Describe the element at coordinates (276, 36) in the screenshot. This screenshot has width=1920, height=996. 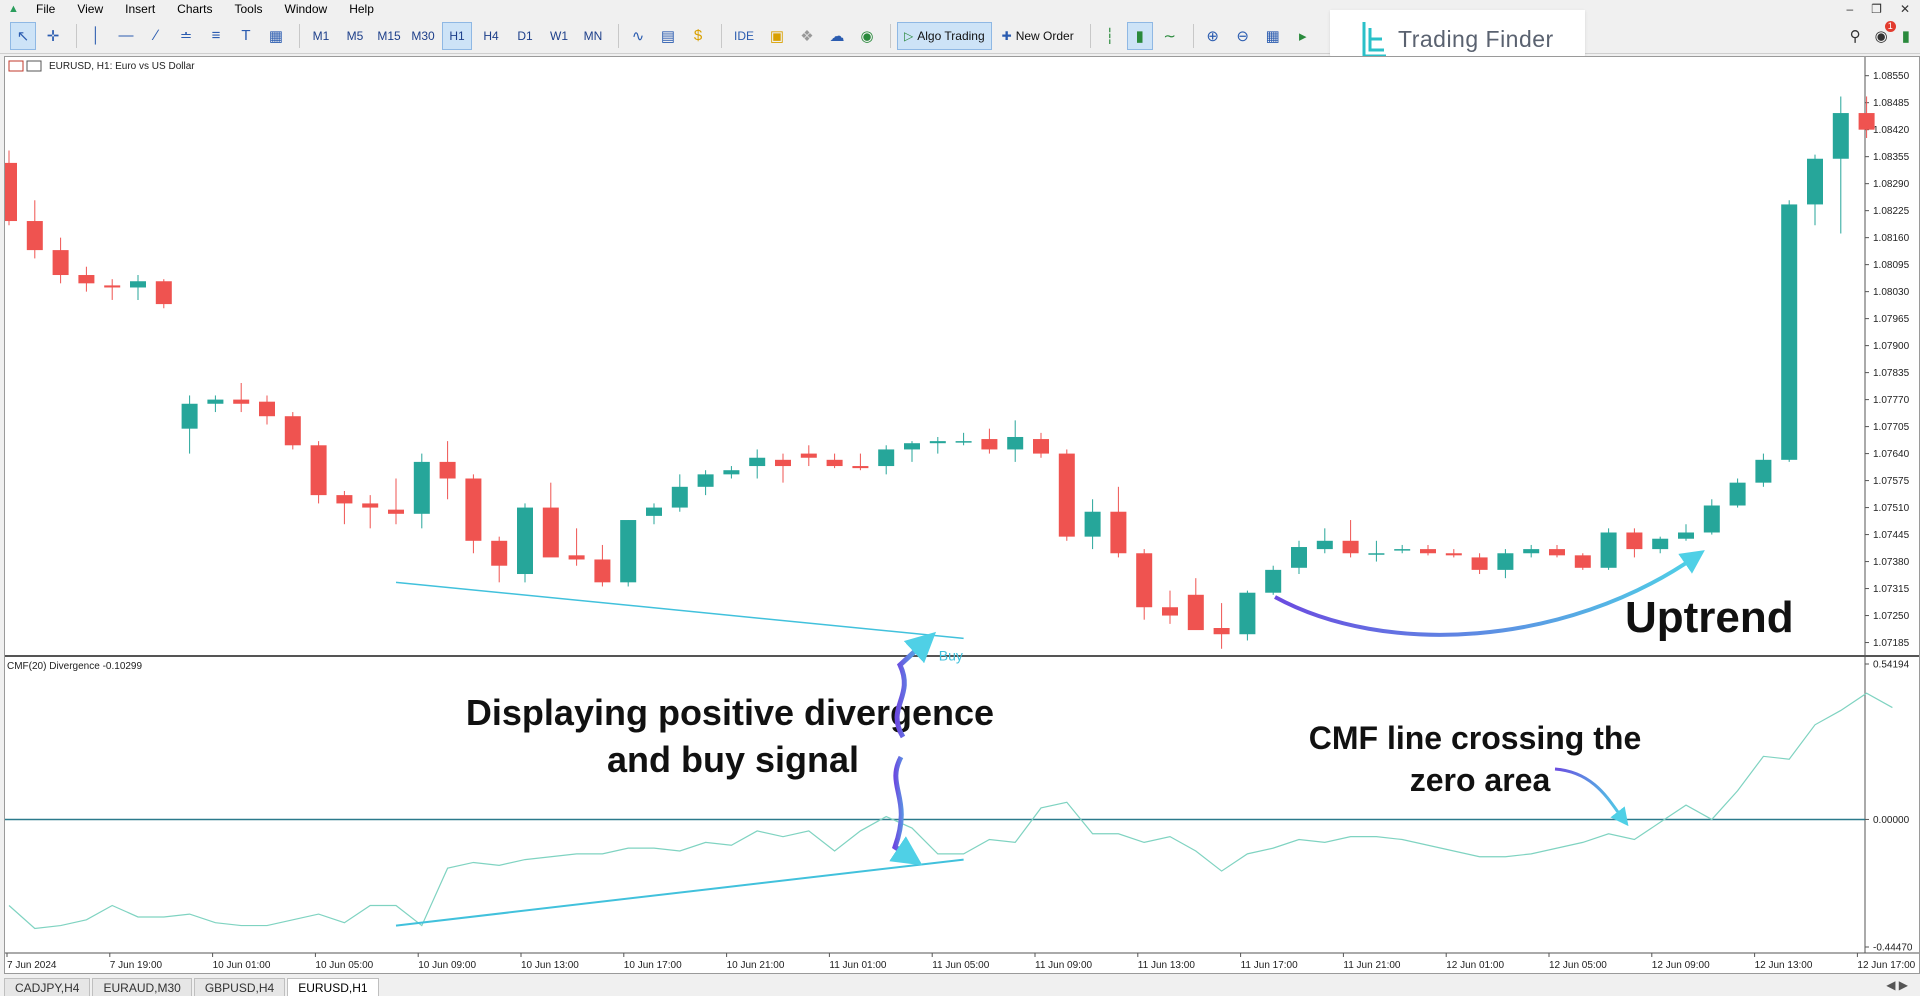
I see `shapes-icon: ▦` at that location.